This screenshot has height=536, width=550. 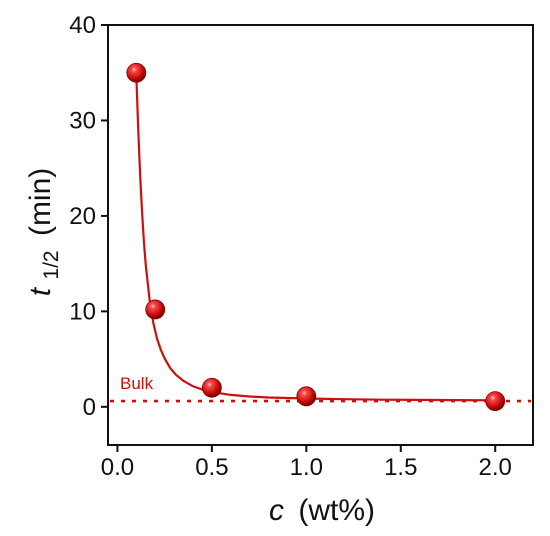 What do you see at coordinates (40, 202) in the screenshot?
I see `y-axis-unit: (min)` at bounding box center [40, 202].